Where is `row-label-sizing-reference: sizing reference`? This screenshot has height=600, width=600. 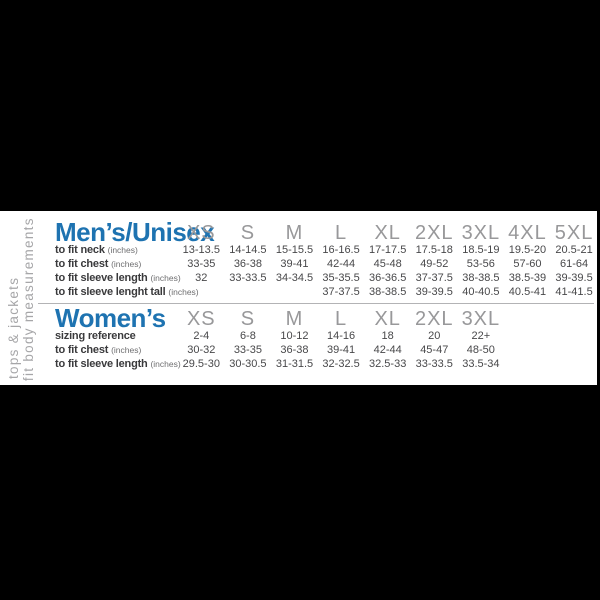 row-label-sizing-reference: sizing reference is located at coordinates (116, 335).